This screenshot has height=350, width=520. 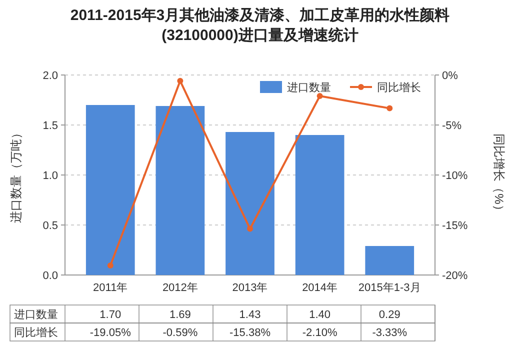 What do you see at coordinates (260, 25) in the screenshot?
I see `chart-title: 2011-2015年3月其他油漆及清漆、加工皮革用的水性颜料(32100000)进口量及增速统计` at bounding box center [260, 25].